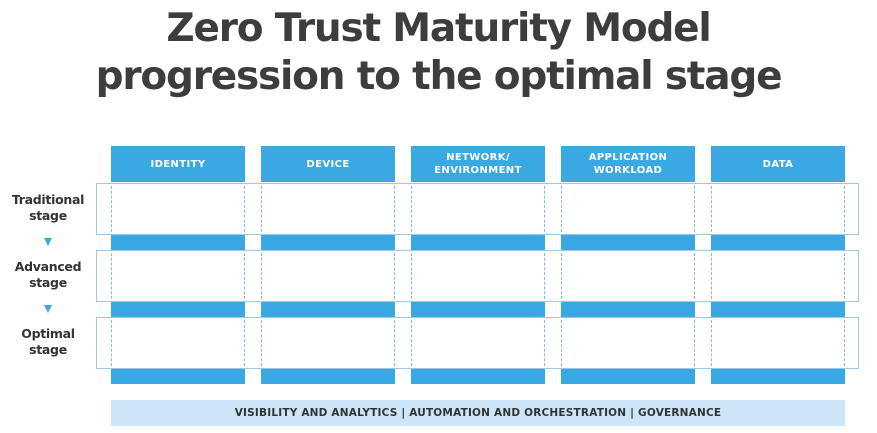 The height and width of the screenshot is (433, 877). What do you see at coordinates (628, 164) in the screenshot?
I see `column-header-application-workload: APPLICATION WORKLOAD` at bounding box center [628, 164].